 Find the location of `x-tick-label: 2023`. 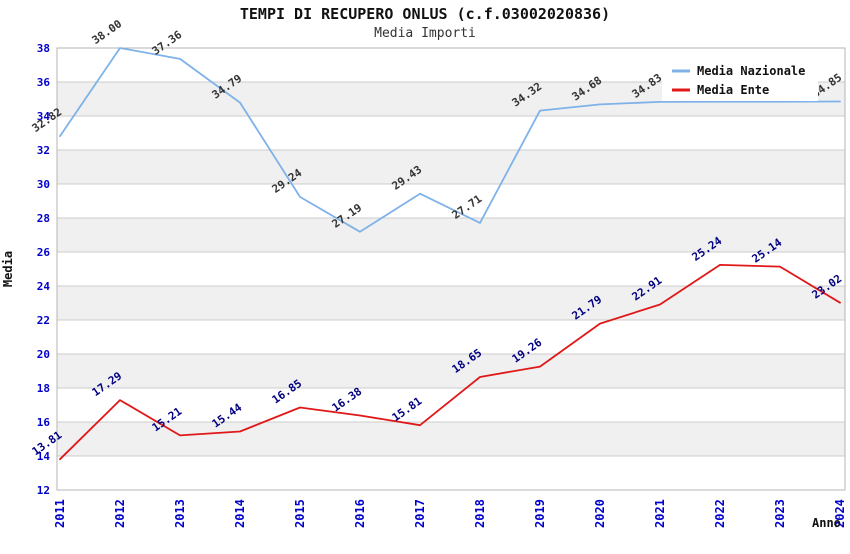

x-tick-label: 2023 is located at coordinates (780, 513).